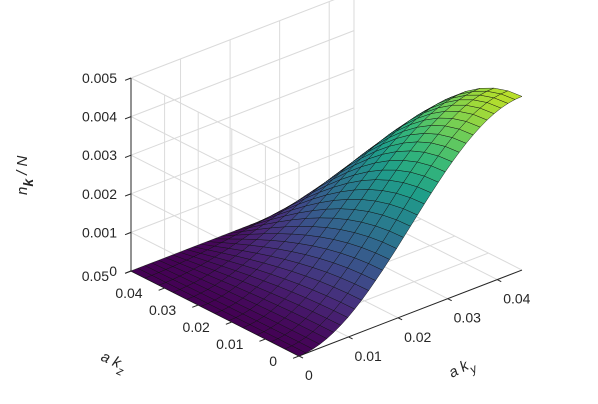 The image size is (598, 404). Describe the element at coordinates (417, 337) in the screenshot. I see `x-tick-label: 0.02` at that location.